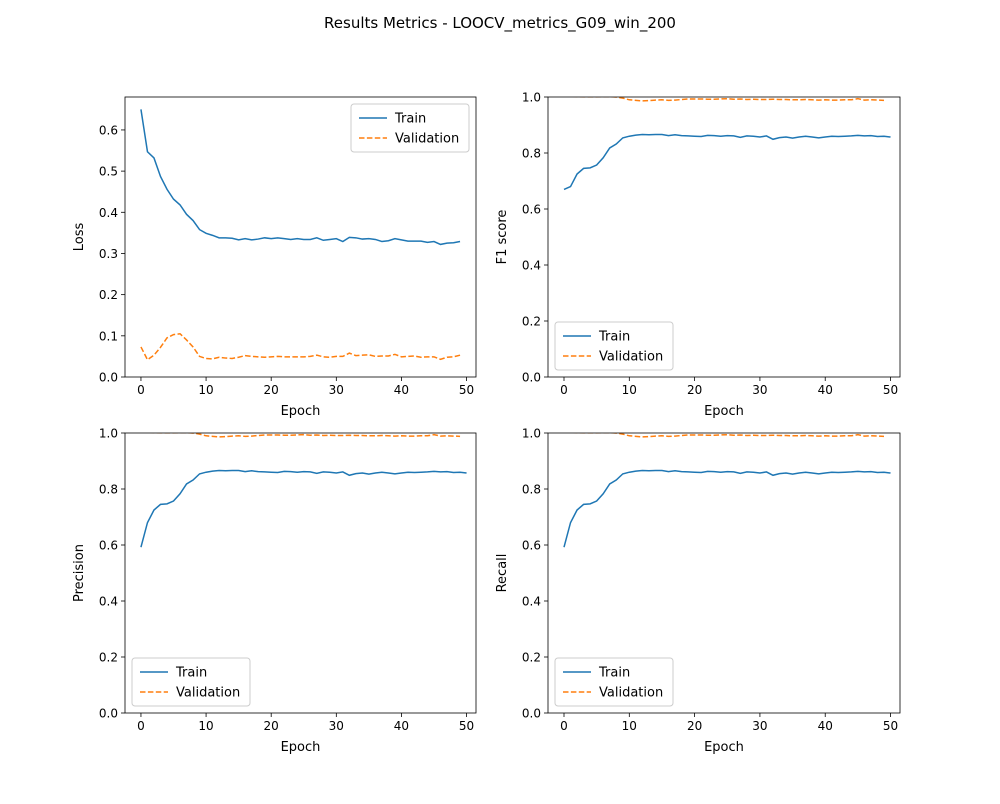  What do you see at coordinates (300, 346) in the screenshot?
I see `validation-line-loss` at bounding box center [300, 346].